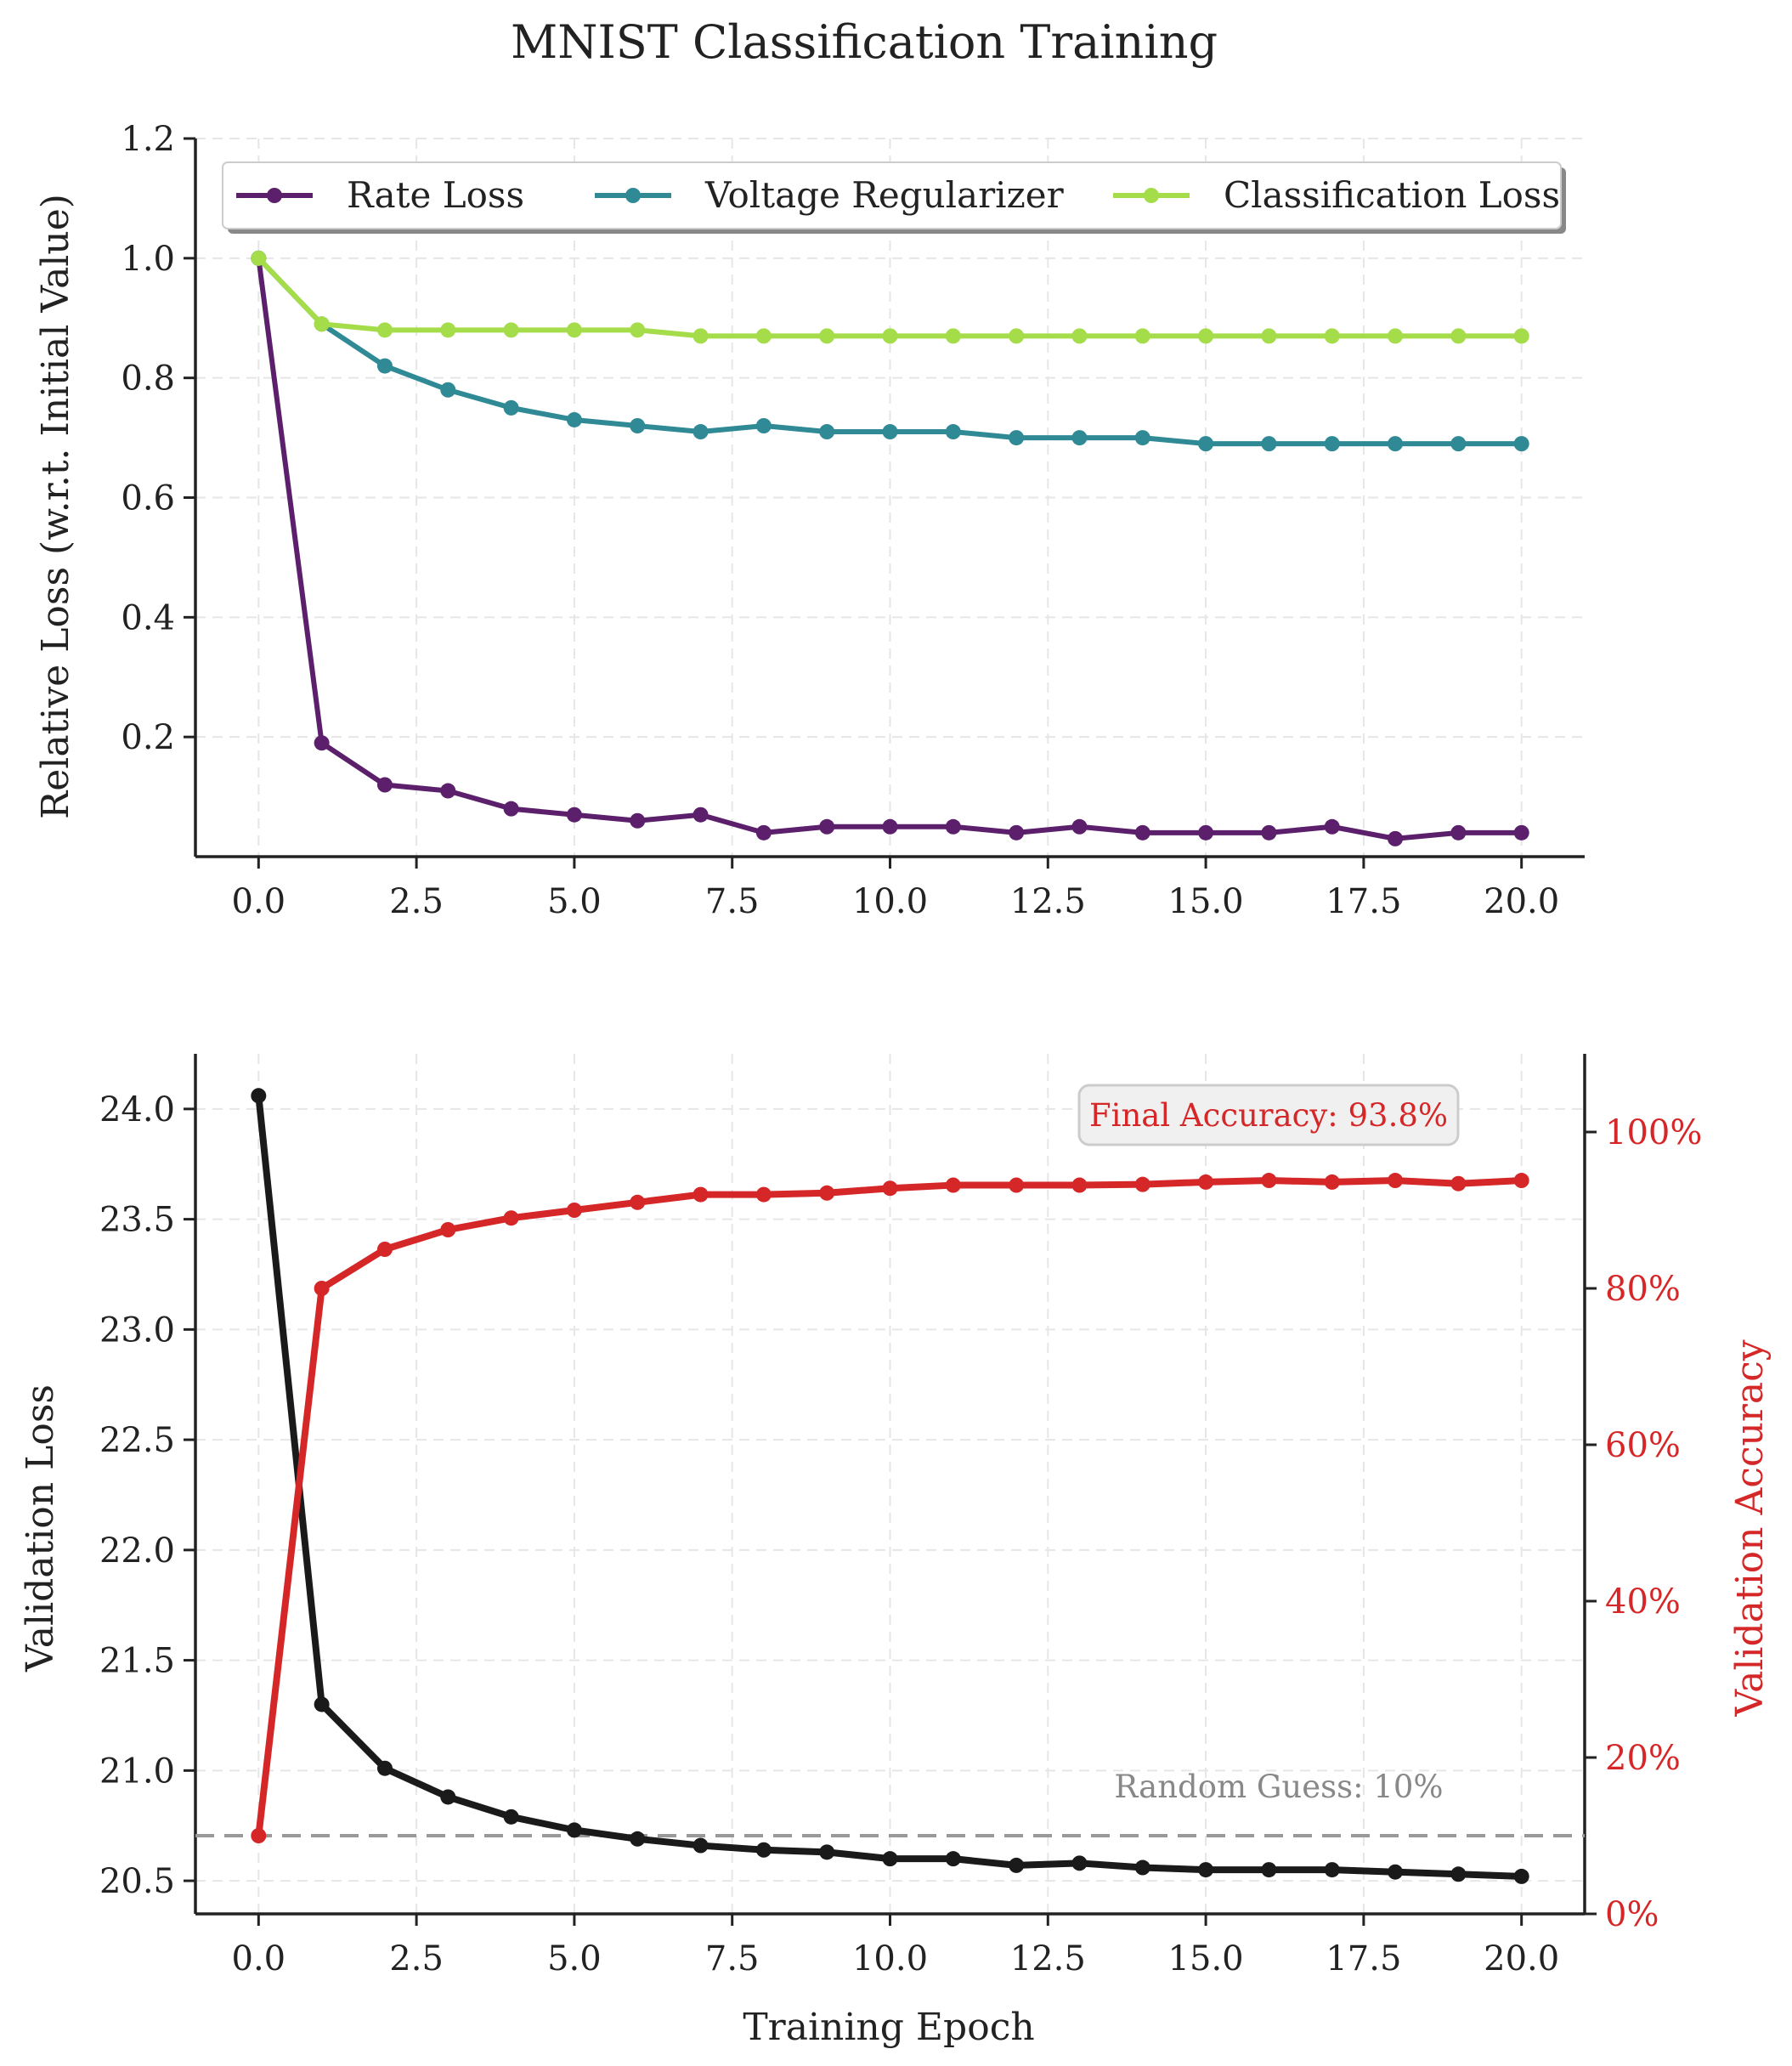  I want to click on top-y-tick-label: 0.8, so click(148, 379).